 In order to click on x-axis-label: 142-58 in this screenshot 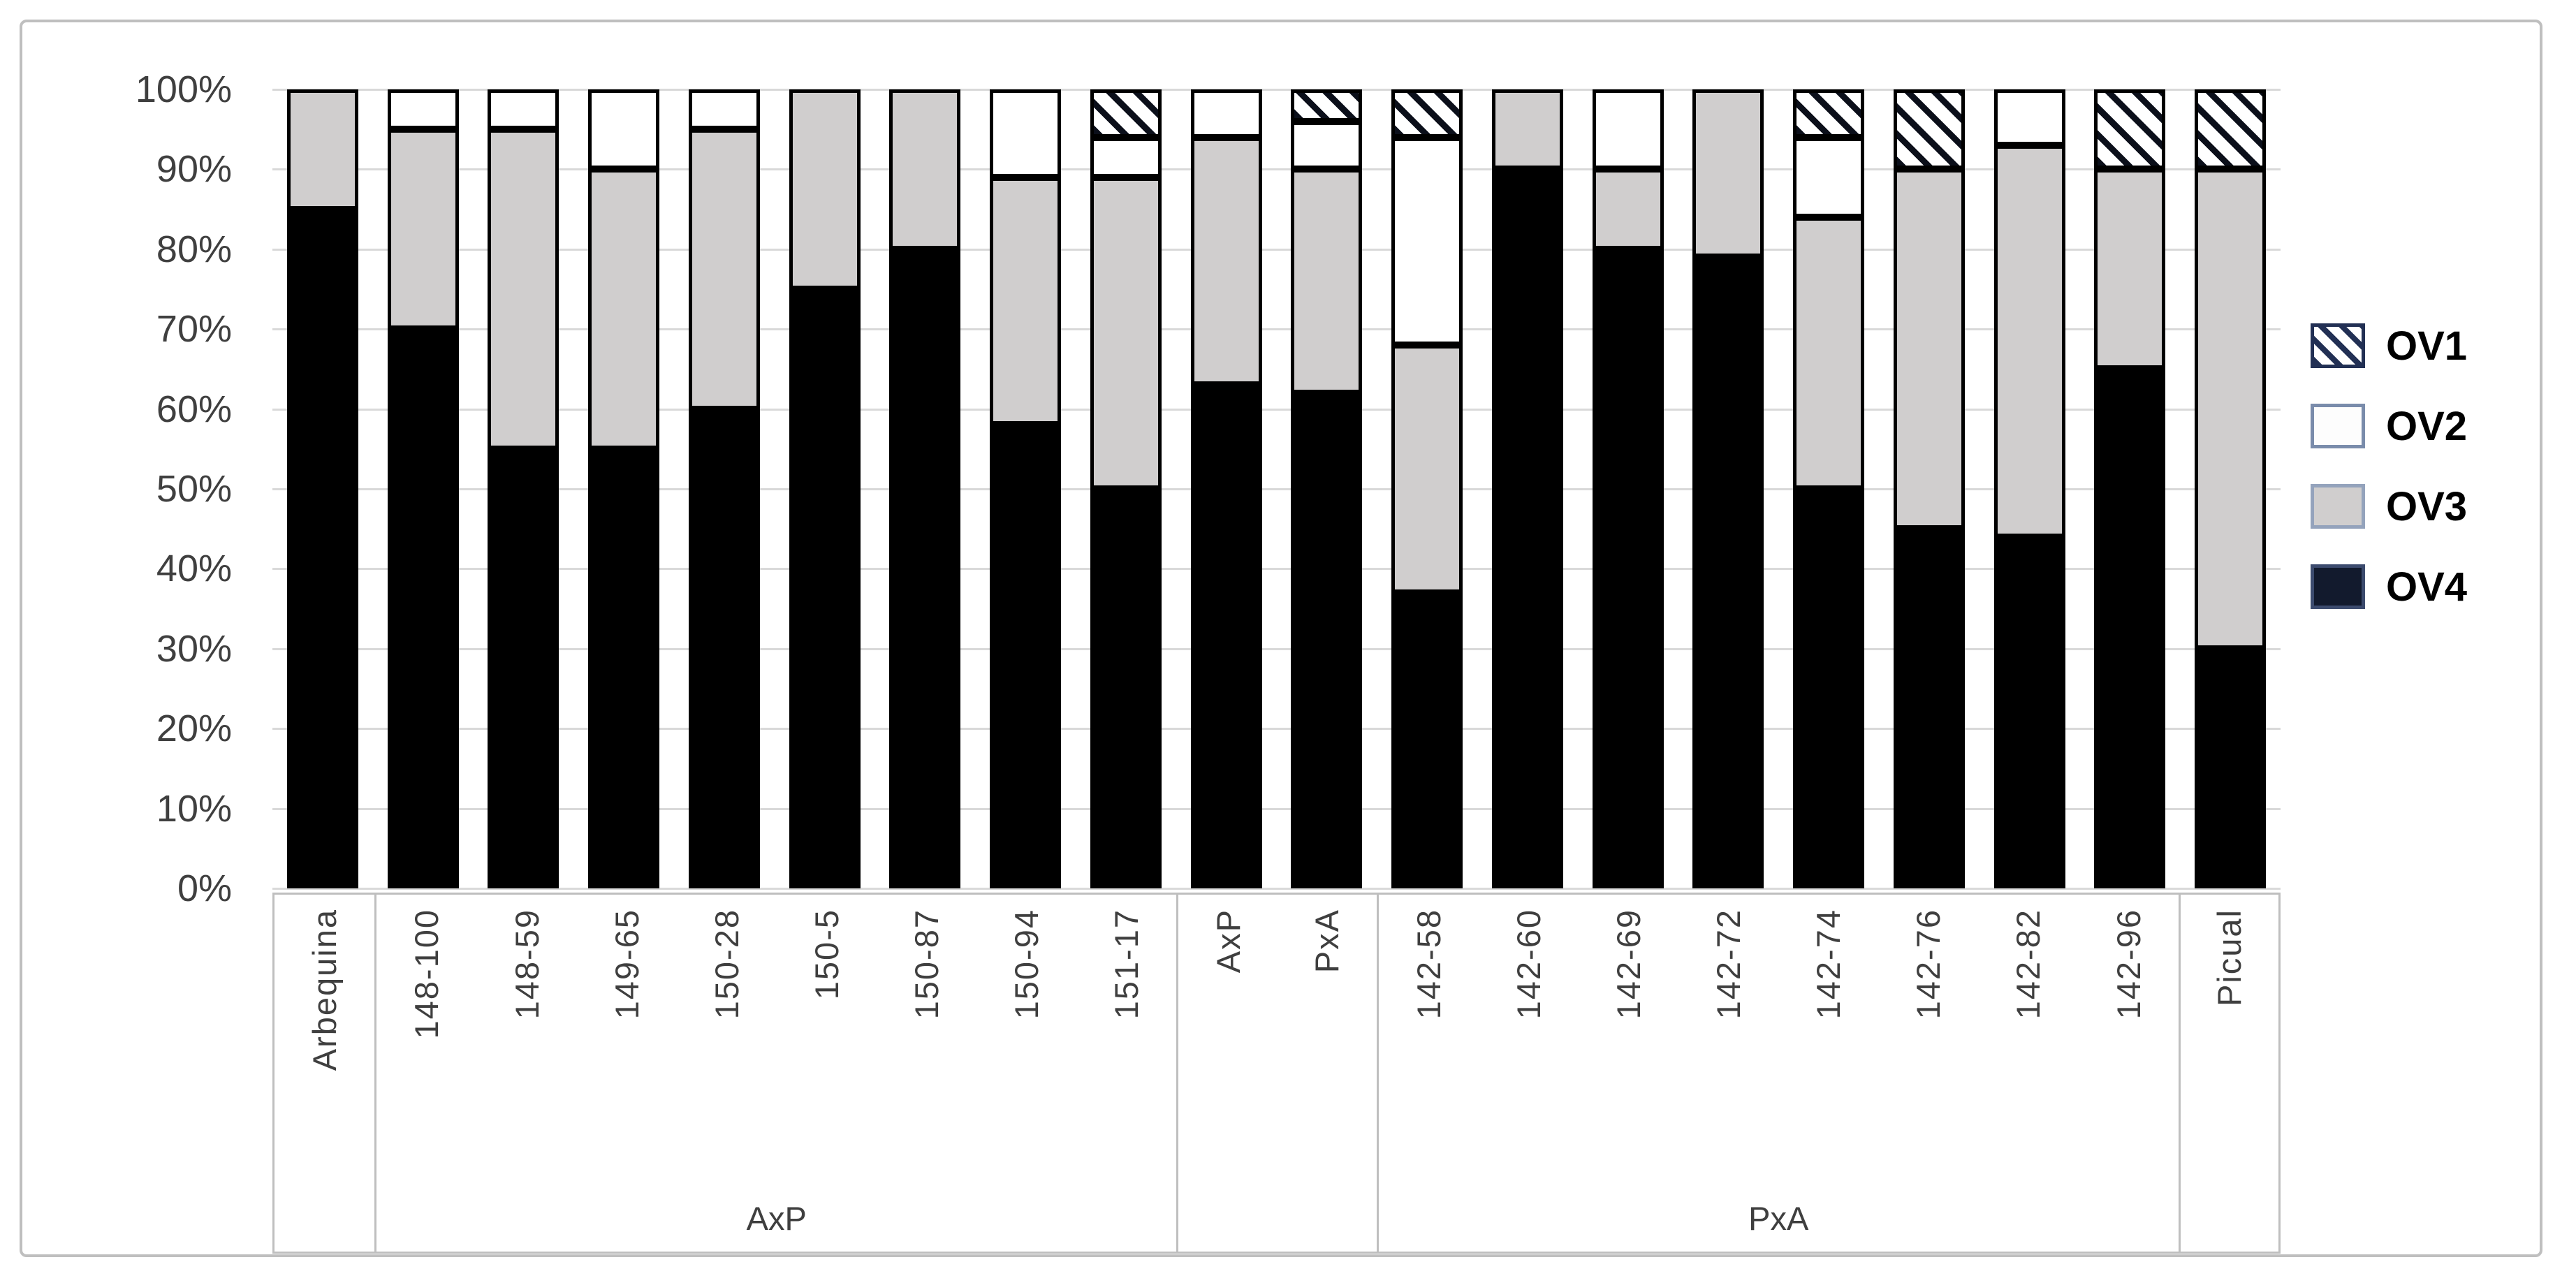, I will do `click(1428, 964)`.